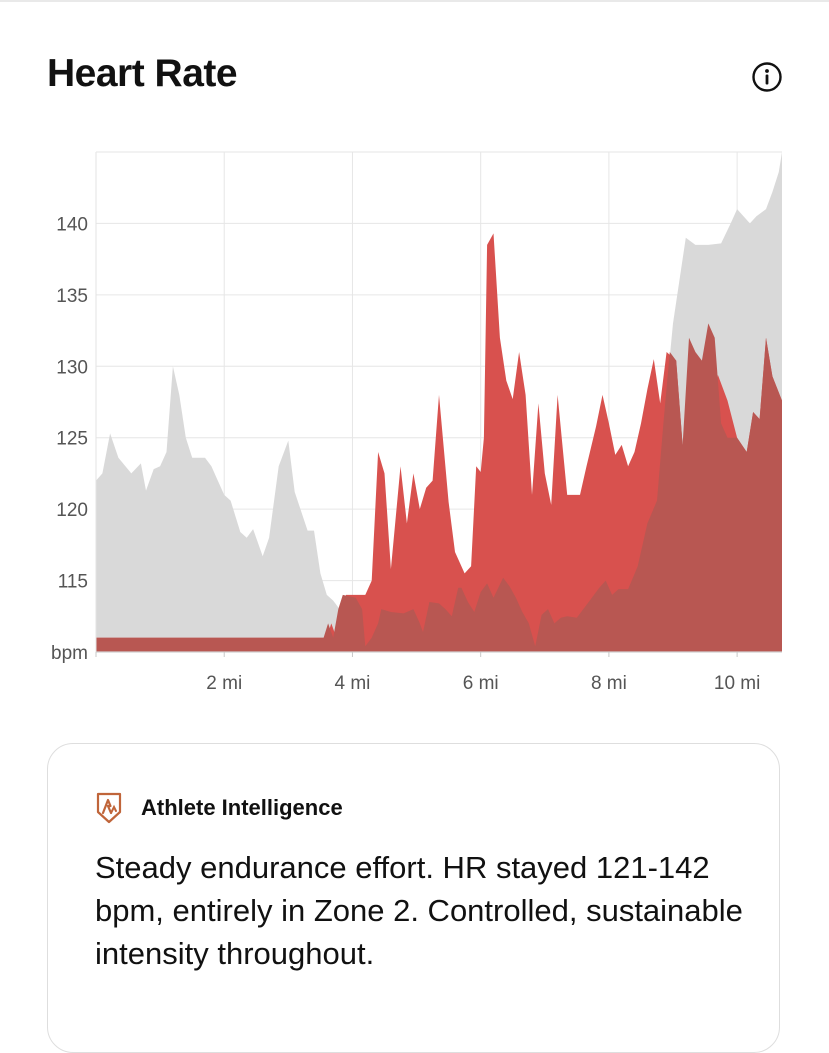 Image resolution: width=829 pixels, height=1053 pixels. I want to click on x-tick-label: 10 mi, so click(737, 683).